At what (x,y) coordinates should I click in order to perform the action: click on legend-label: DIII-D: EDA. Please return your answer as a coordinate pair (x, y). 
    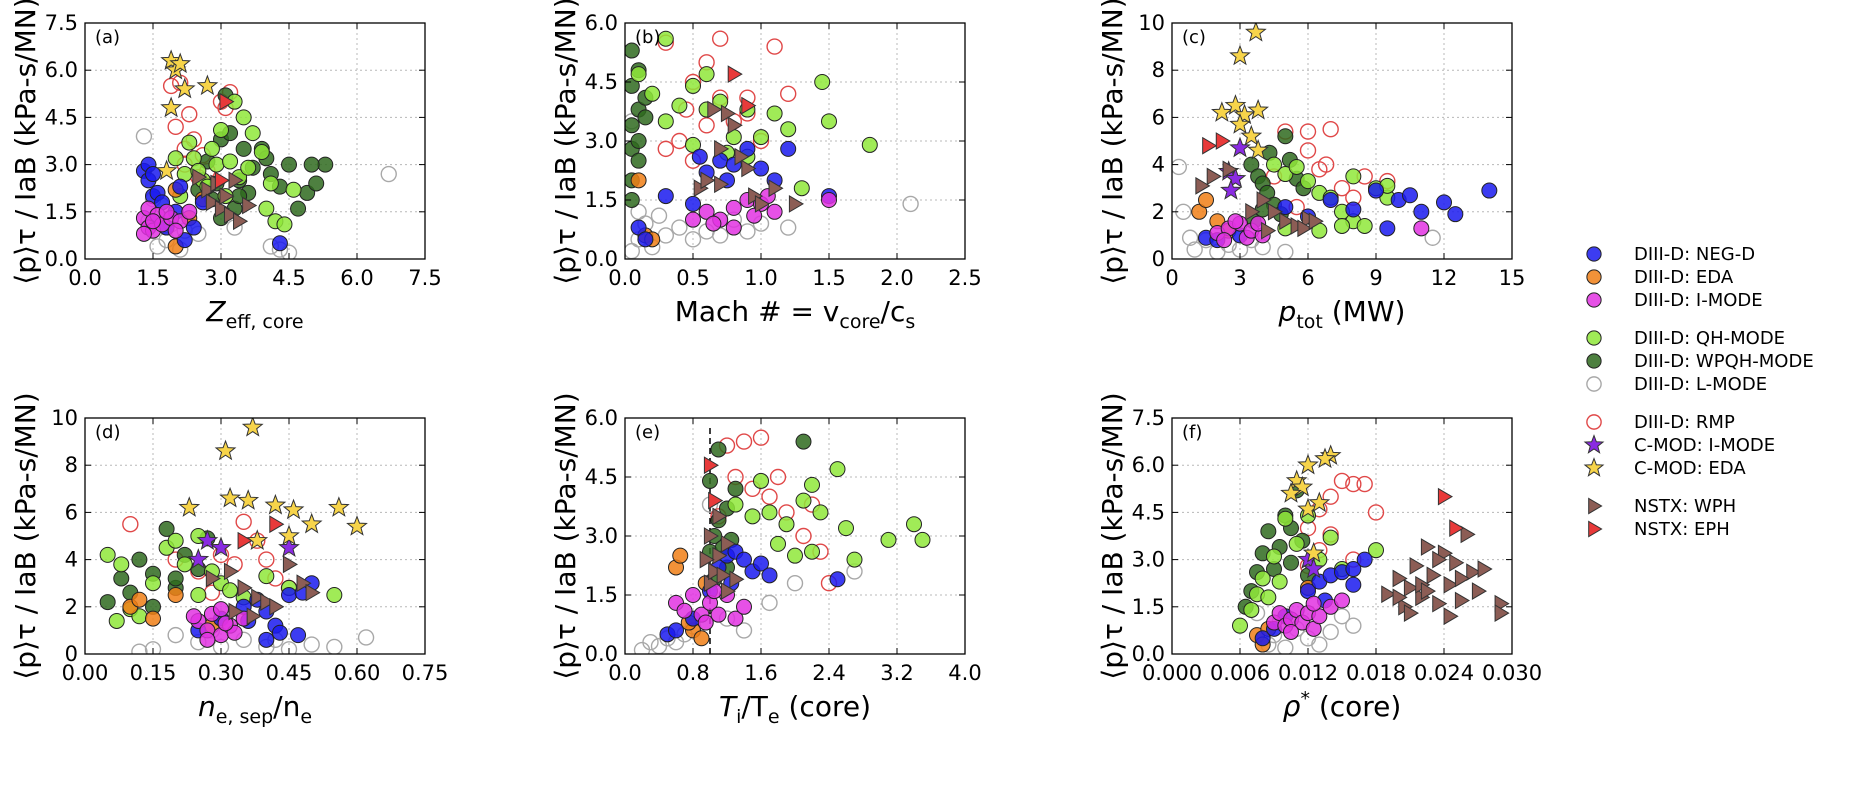
    Looking at the image, I should click on (1684, 277).